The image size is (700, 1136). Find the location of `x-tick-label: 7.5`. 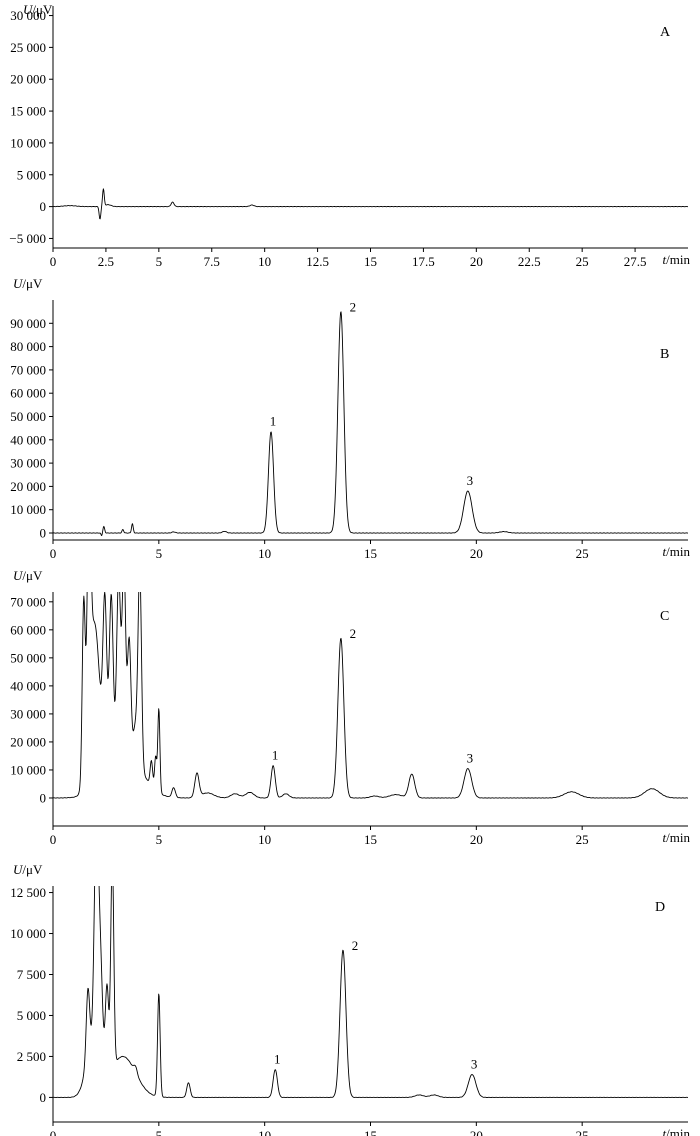

x-tick-label: 7.5 is located at coordinates (212, 261).